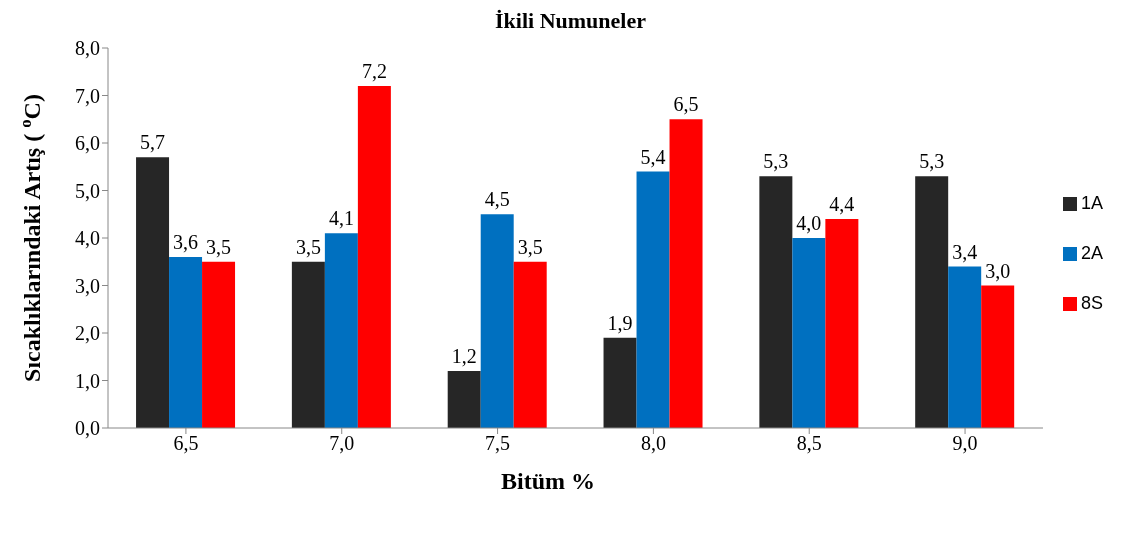 This screenshot has height=535, width=1145. Describe the element at coordinates (153, 142) in the screenshot. I see `data-label: 5,7` at that location.